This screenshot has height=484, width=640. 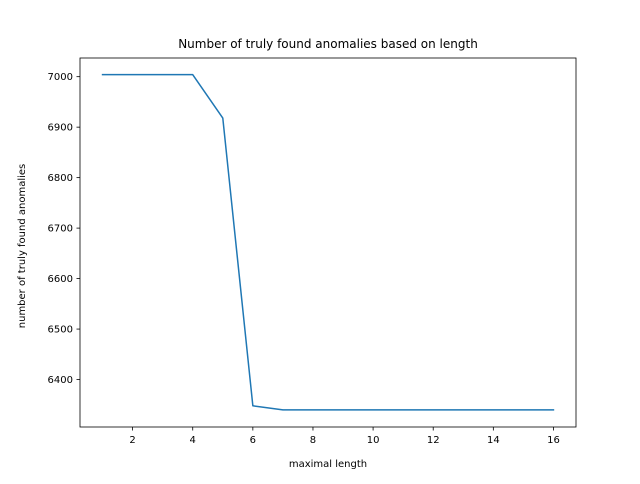 I want to click on y-tick-label: 6900, so click(x=60, y=128).